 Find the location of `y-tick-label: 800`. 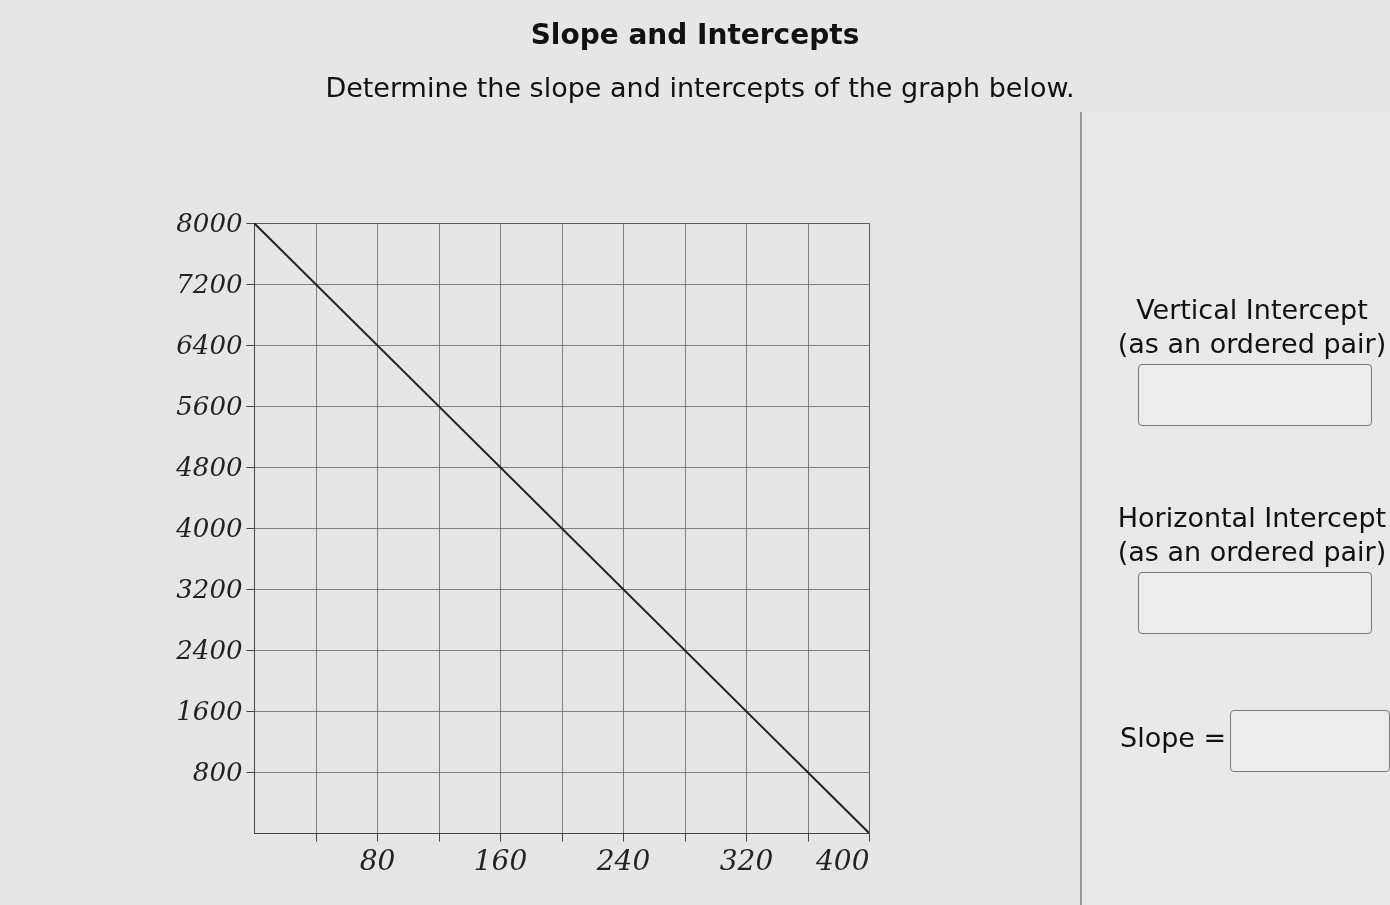

y-tick-label: 800 is located at coordinates (217, 771).